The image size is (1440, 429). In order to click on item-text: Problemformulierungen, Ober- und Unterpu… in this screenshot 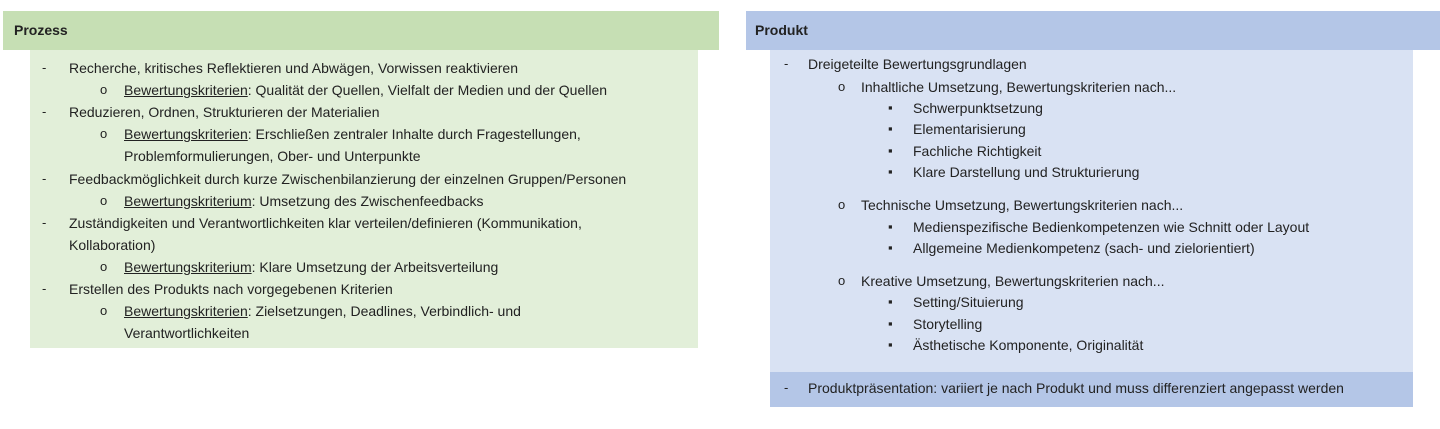, I will do `click(272, 156)`.